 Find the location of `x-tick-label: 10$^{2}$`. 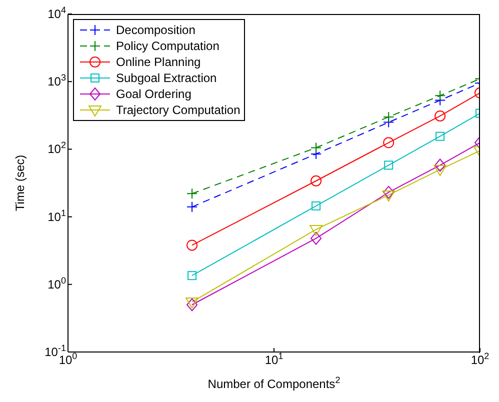

x-tick-label: 10$^{2}$ is located at coordinates (480, 359).